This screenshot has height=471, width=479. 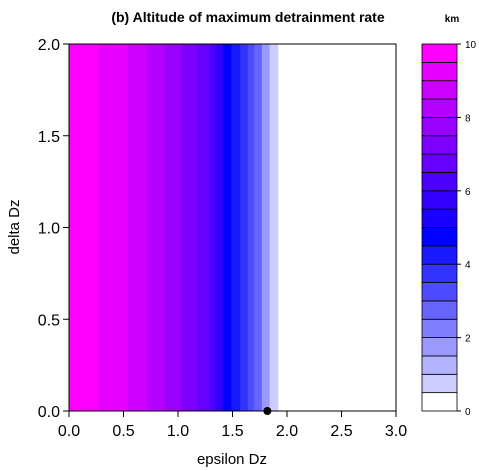 I want to click on x-tick-label: 2.0, so click(x=287, y=431).